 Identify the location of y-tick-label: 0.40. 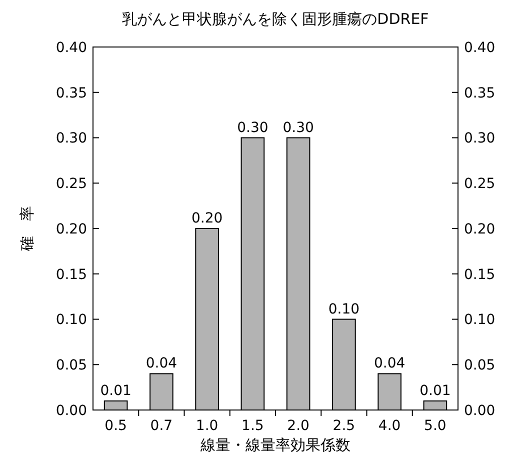
(71, 48).